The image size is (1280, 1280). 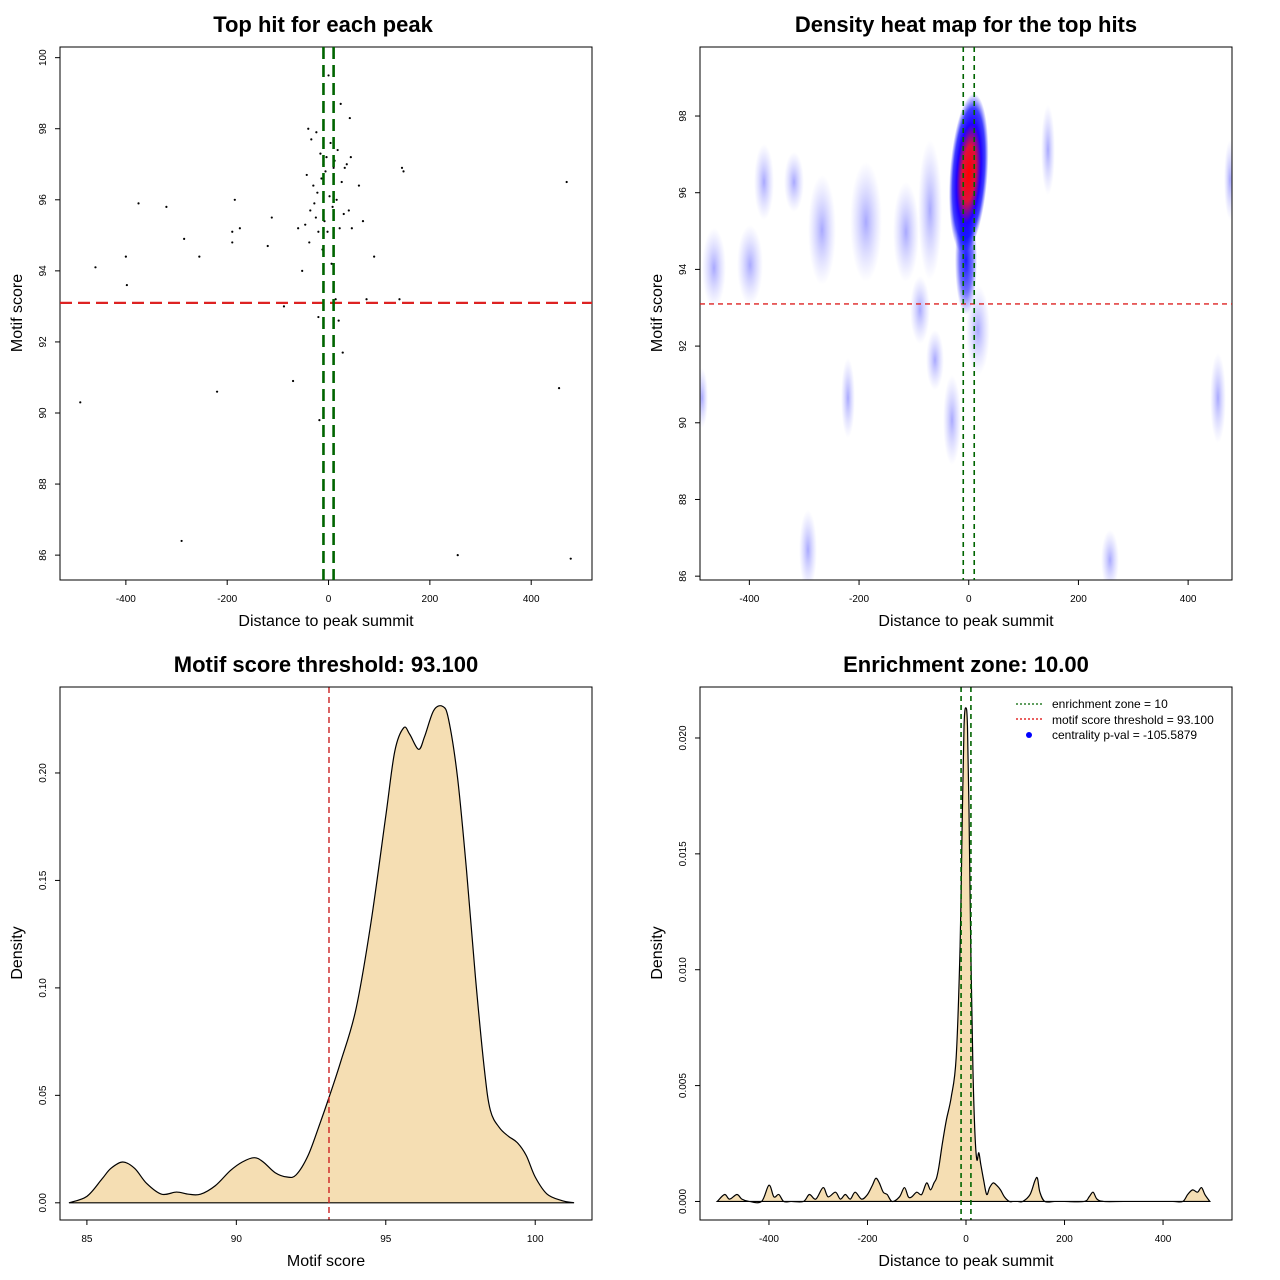 What do you see at coordinates (237, 1239) in the screenshot?
I see `score-density-x-tick-label: 90` at bounding box center [237, 1239].